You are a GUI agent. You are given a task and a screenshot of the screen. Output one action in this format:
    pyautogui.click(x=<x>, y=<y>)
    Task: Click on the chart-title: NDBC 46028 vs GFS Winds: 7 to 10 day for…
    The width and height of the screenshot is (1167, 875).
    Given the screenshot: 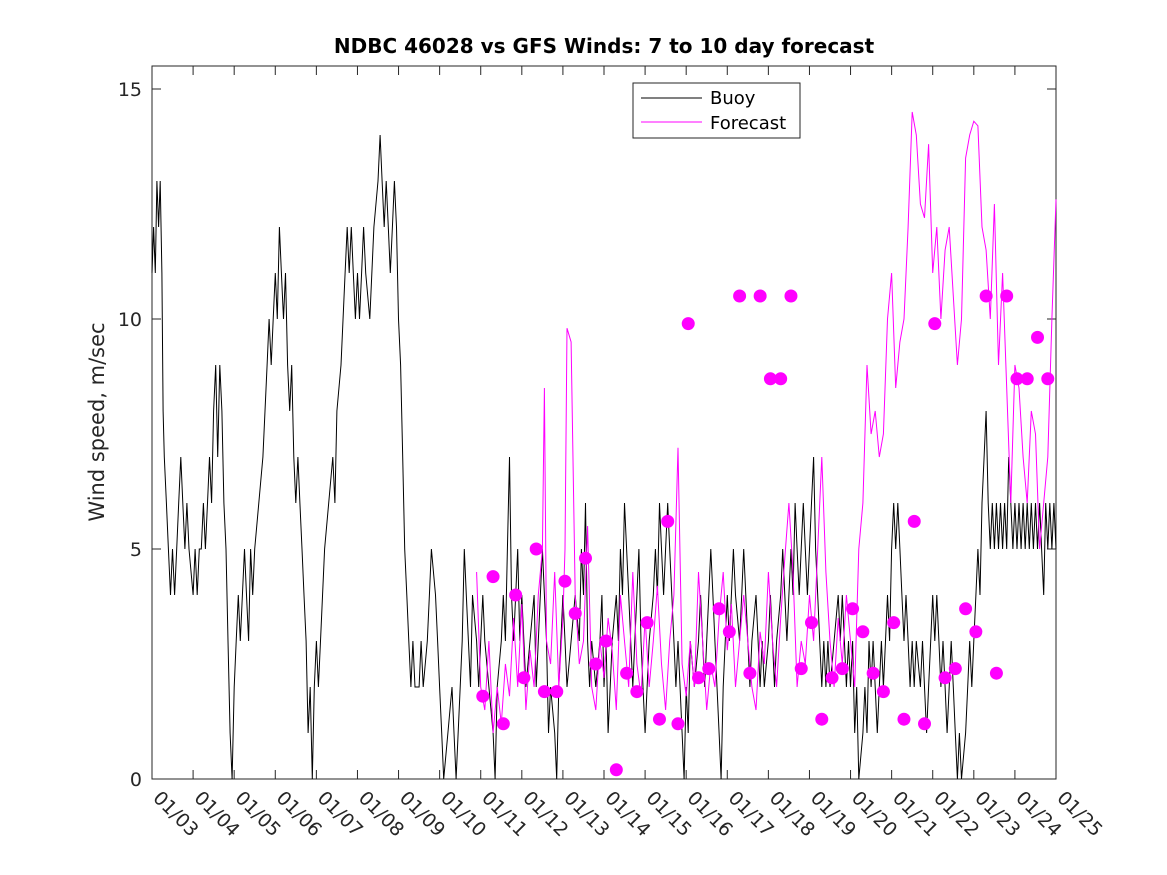 What is the action you would take?
    pyautogui.click(x=604, y=46)
    